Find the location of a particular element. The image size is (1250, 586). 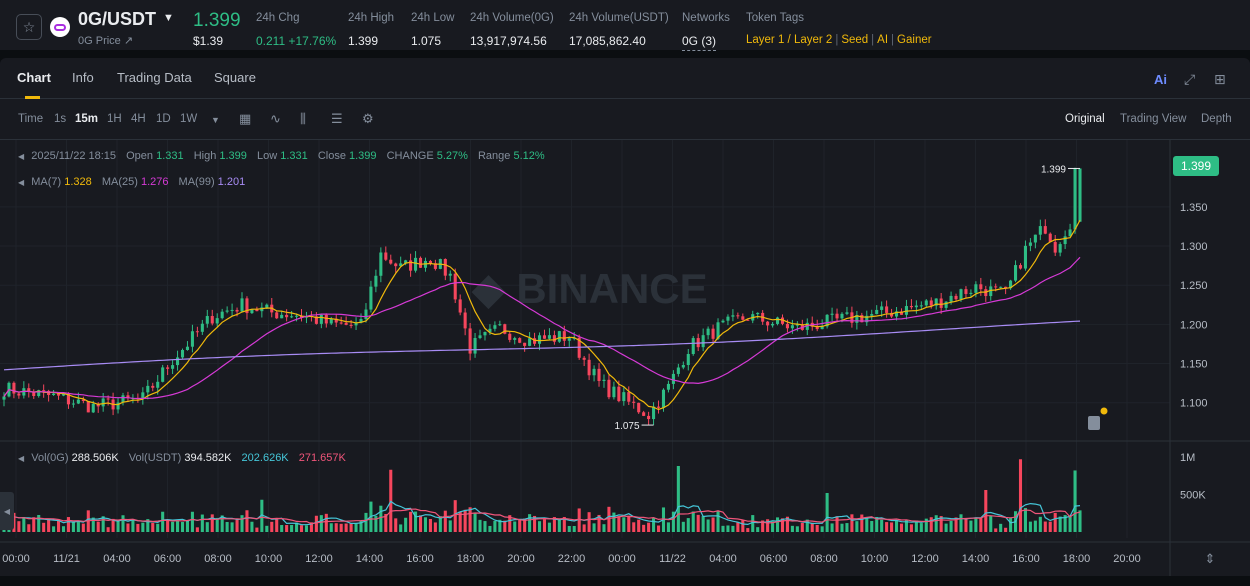

calendar-icon: ▦ is located at coordinates (245, 118).